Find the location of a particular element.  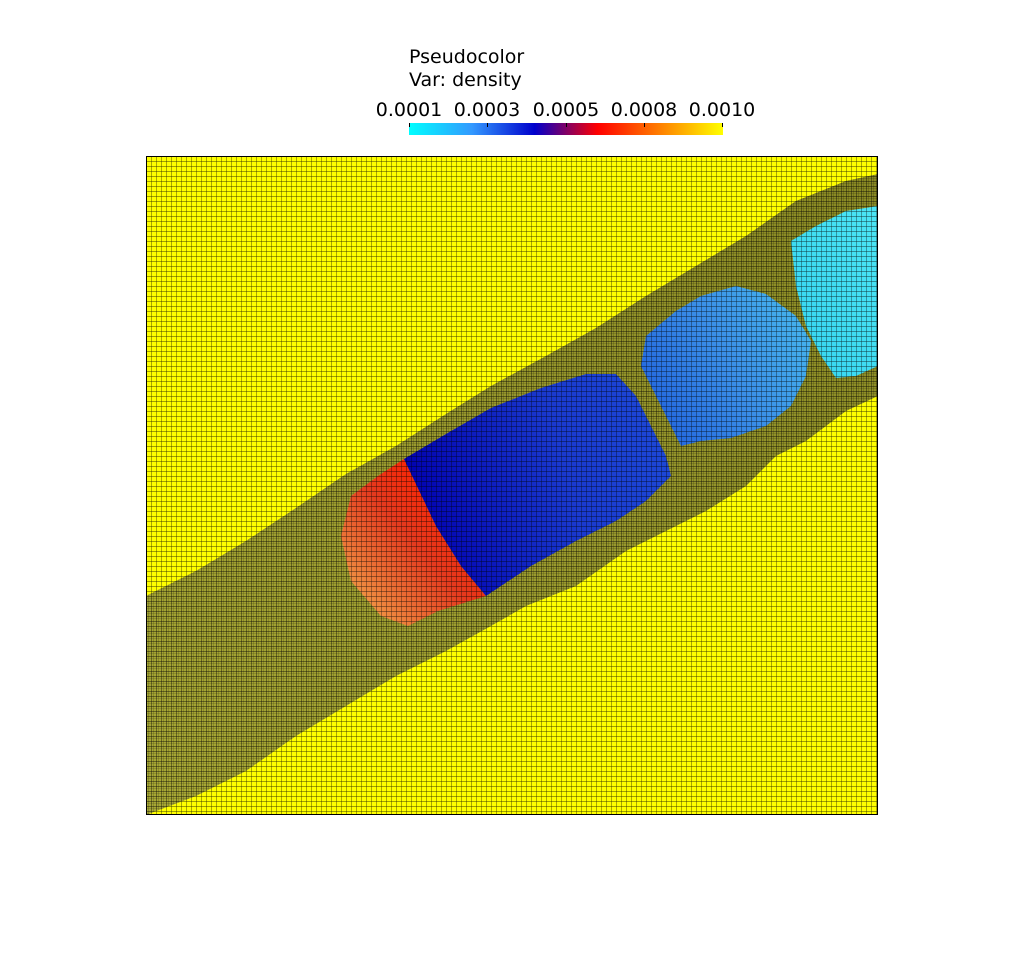

colorbar-tick-label: 0.0001 is located at coordinates (409, 110).